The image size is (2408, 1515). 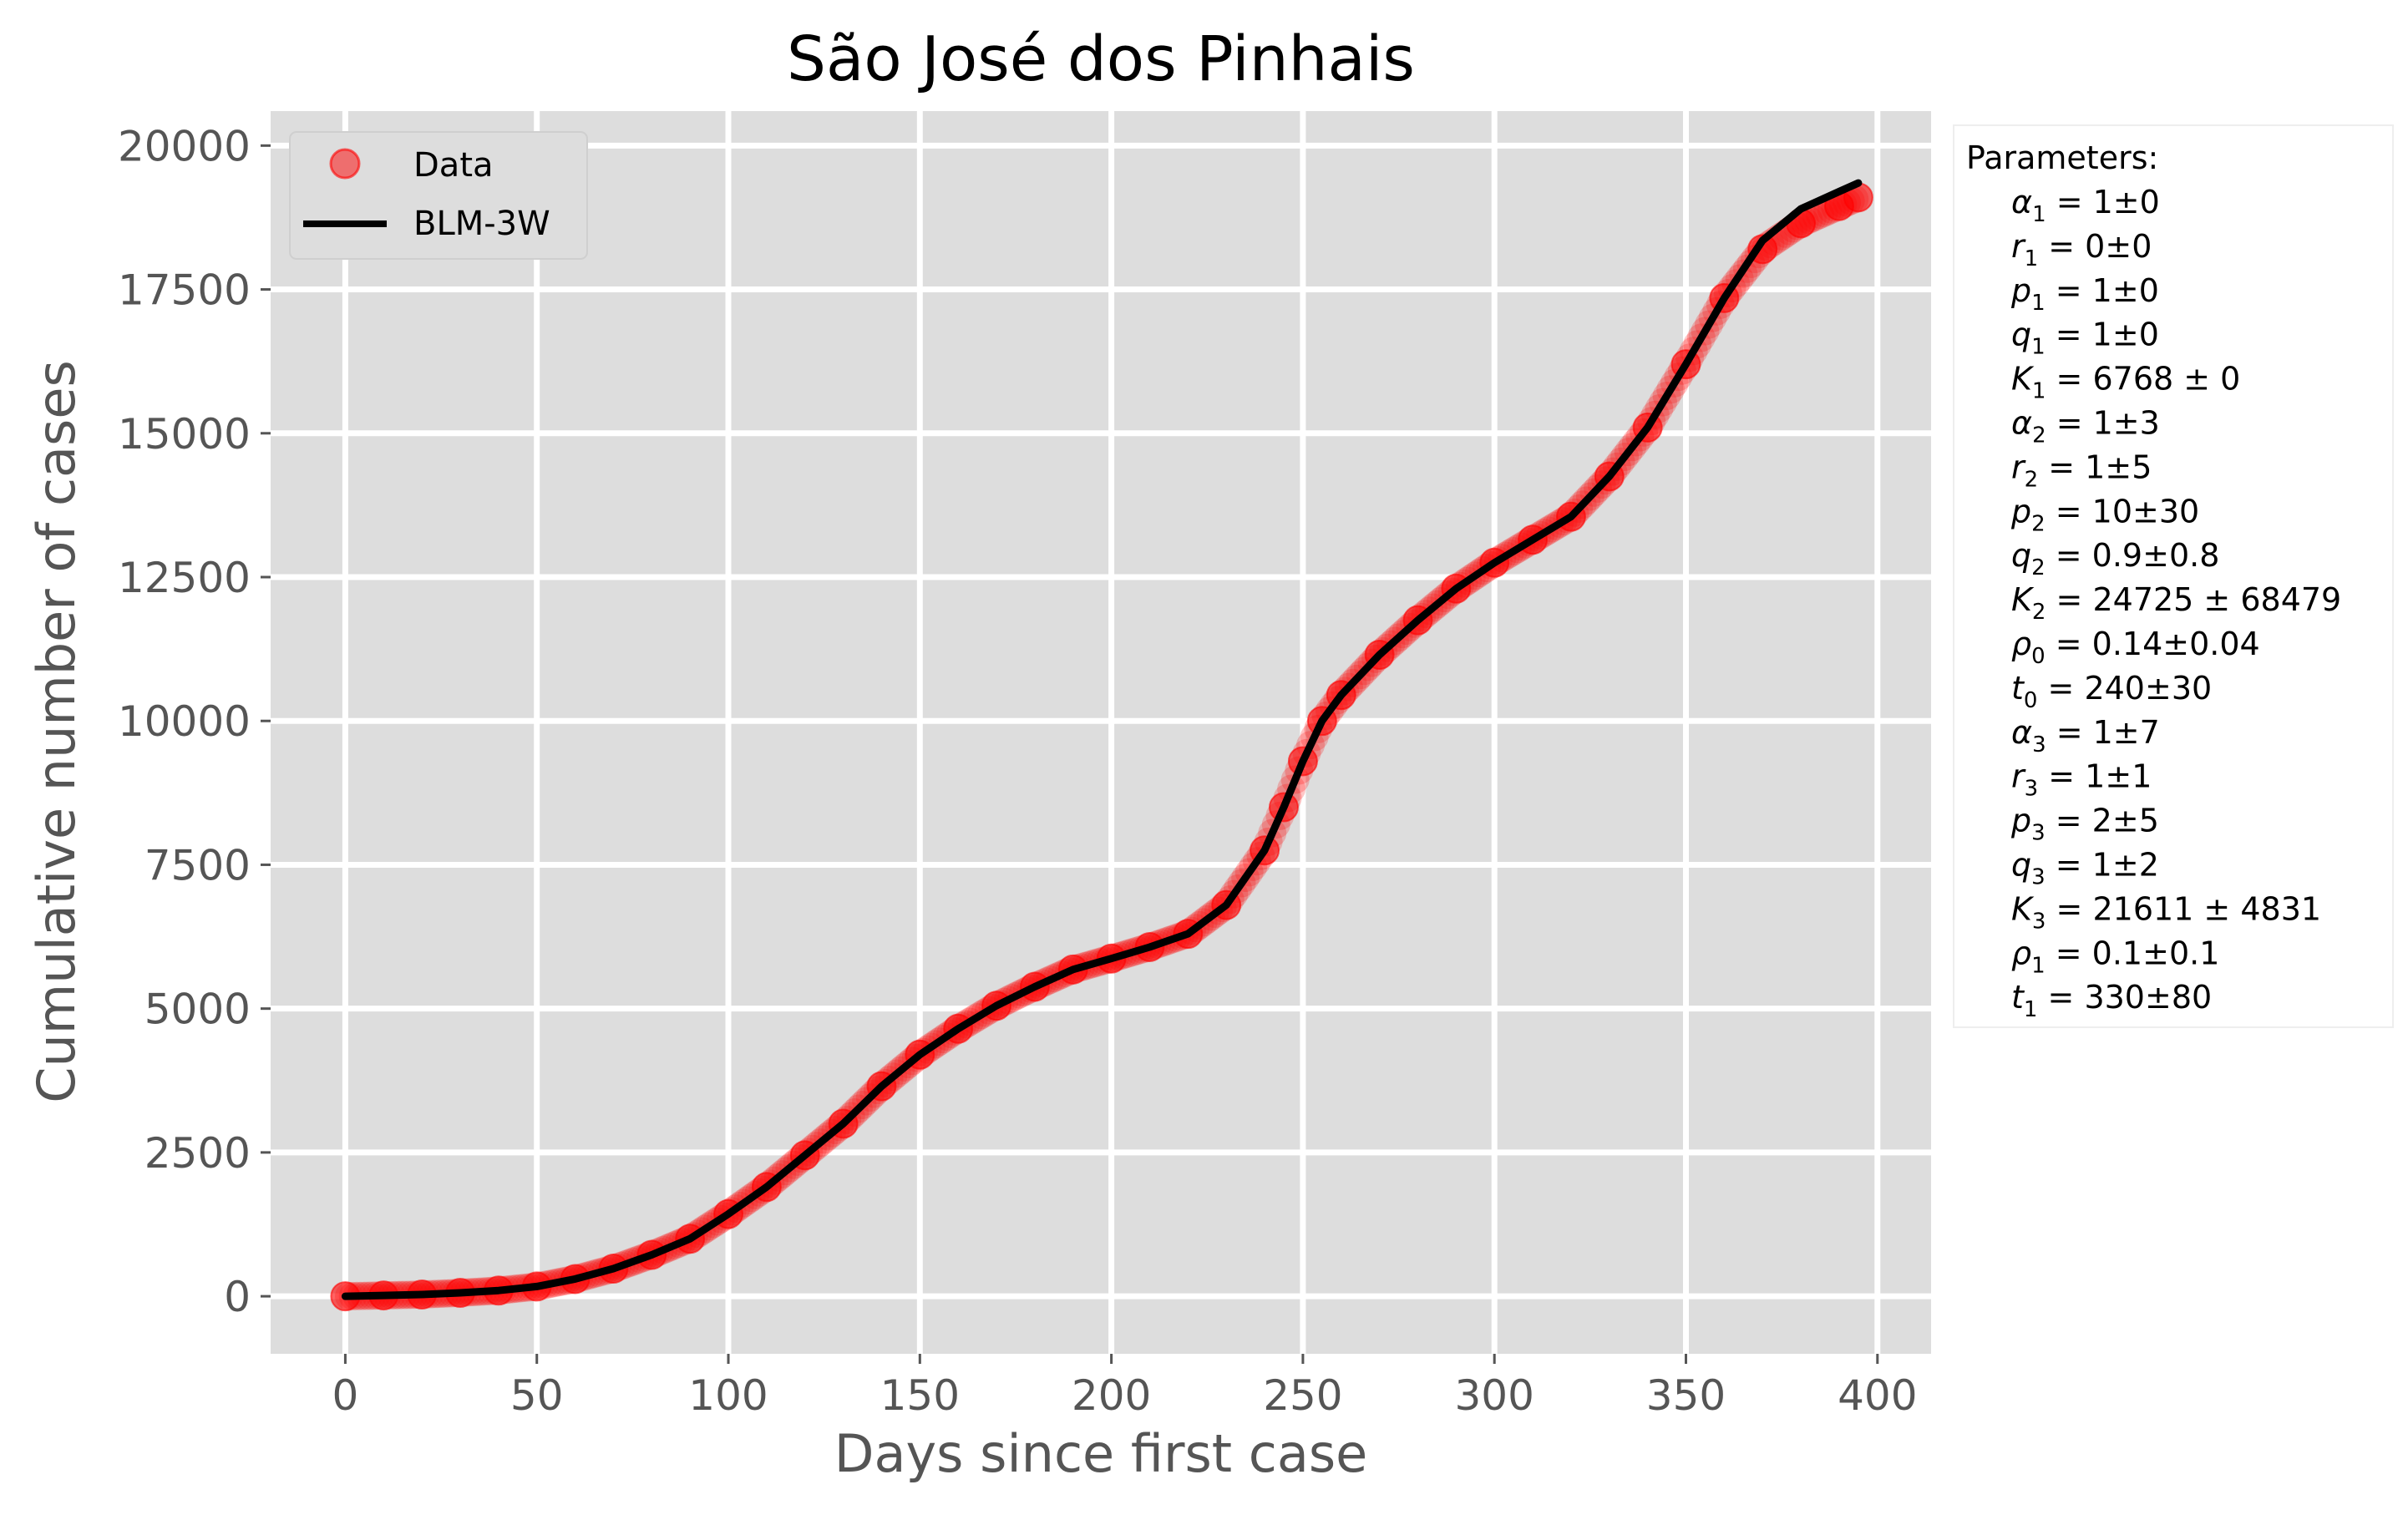 What do you see at coordinates (537, 1396) in the screenshot?
I see `x-tick-label: 50` at bounding box center [537, 1396].